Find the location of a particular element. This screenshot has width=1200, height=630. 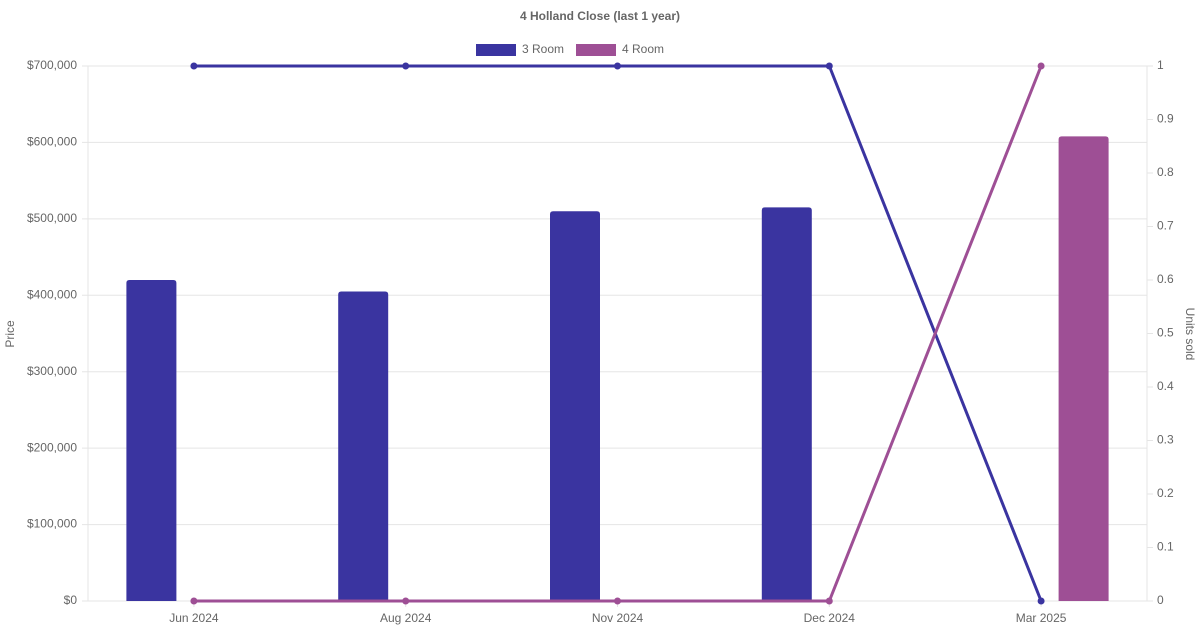

y-tick-label: $600,000 is located at coordinates (52, 142).